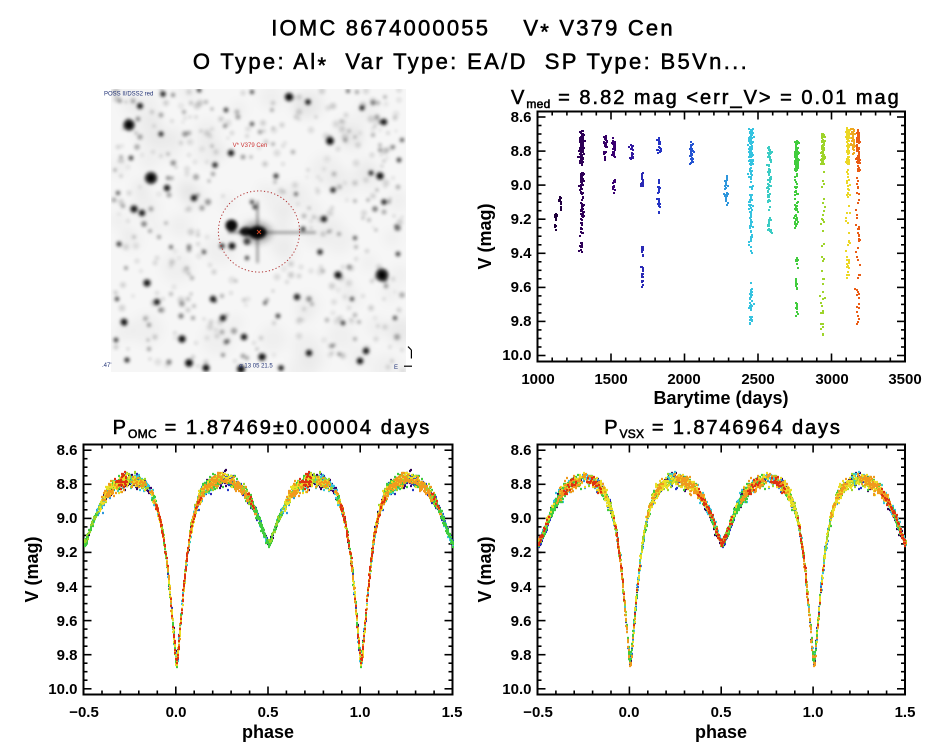 The image size is (944, 747). Describe the element at coordinates (128, 95) in the screenshot. I see `svg-text: POSS II/DSS2 red` at that location.